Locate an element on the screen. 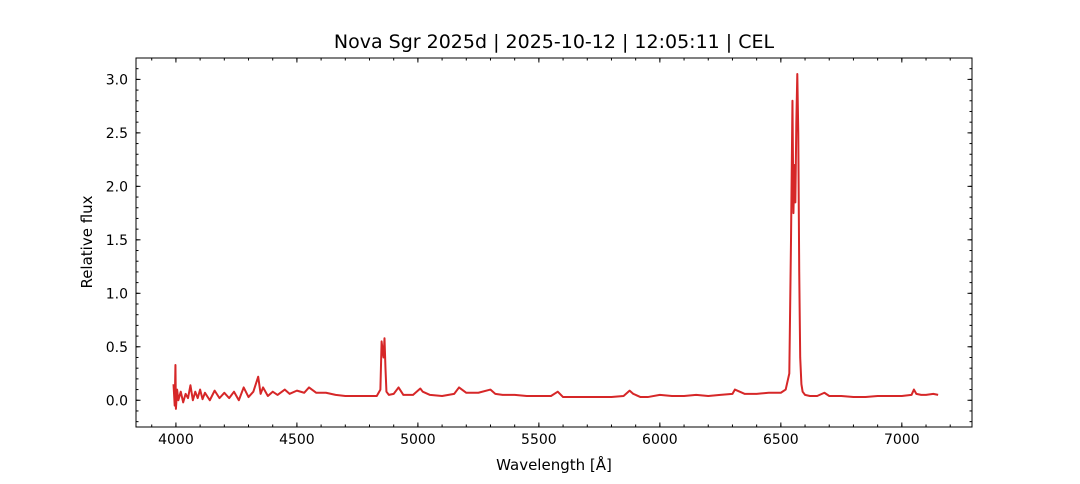 Image resolution: width=1080 pixels, height=484 pixels. x-tick-label: 5500 is located at coordinates (539, 440).